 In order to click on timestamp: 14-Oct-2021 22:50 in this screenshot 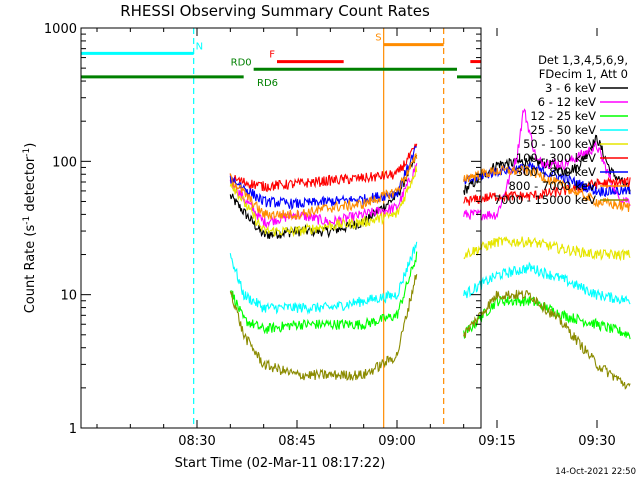, I will do `click(595, 472)`.